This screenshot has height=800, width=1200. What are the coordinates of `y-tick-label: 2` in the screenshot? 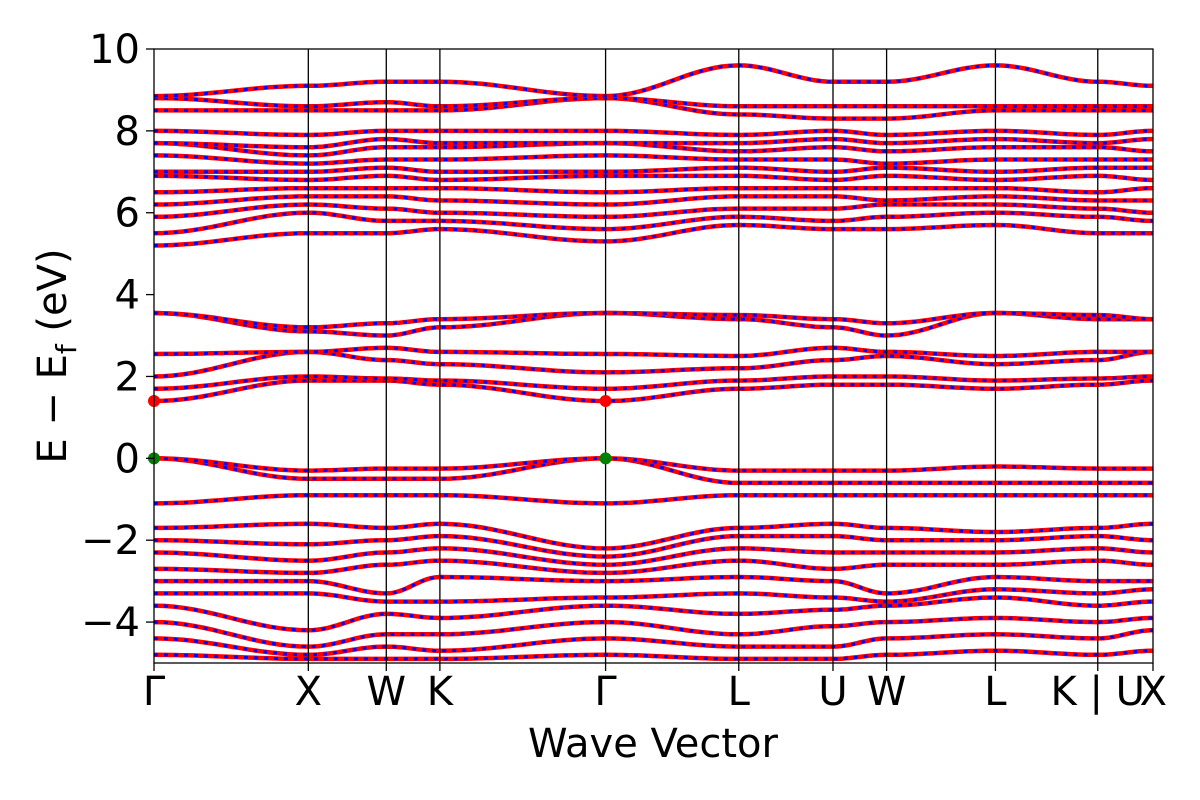 It's located at (127, 377).